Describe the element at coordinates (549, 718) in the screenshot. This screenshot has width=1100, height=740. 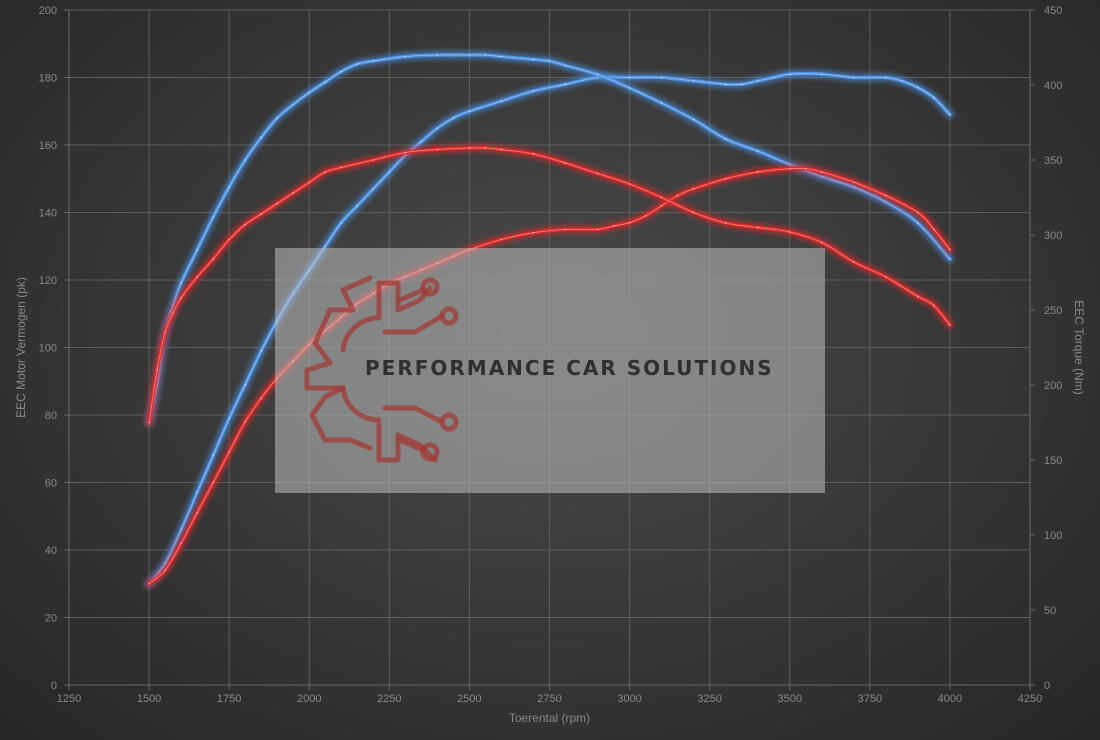
I see `x-axis-title: Toerental (rpm)` at that location.